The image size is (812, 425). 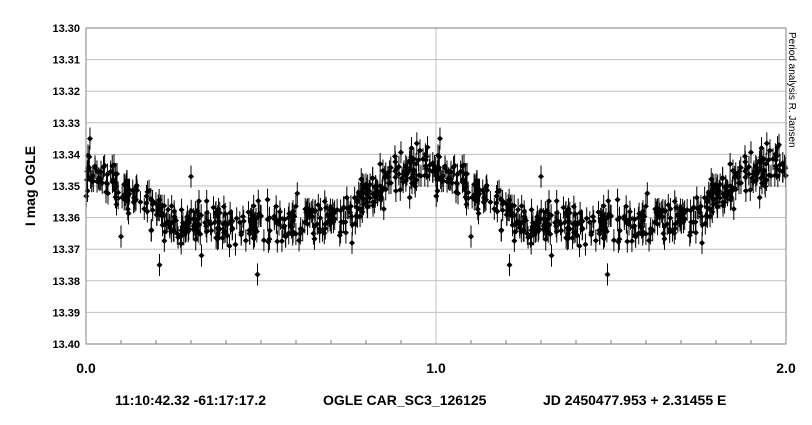 I want to click on y-tick-label: 13.33, so click(x=66, y=124).